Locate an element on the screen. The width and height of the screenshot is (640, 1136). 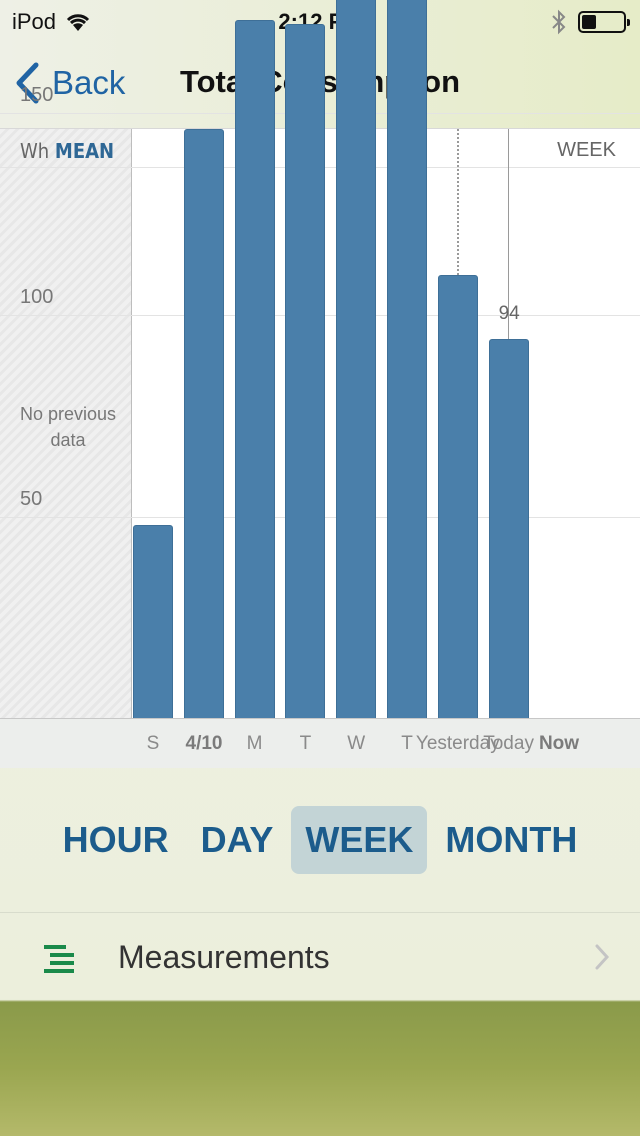
no-data-region is located at coordinates (66, 424).